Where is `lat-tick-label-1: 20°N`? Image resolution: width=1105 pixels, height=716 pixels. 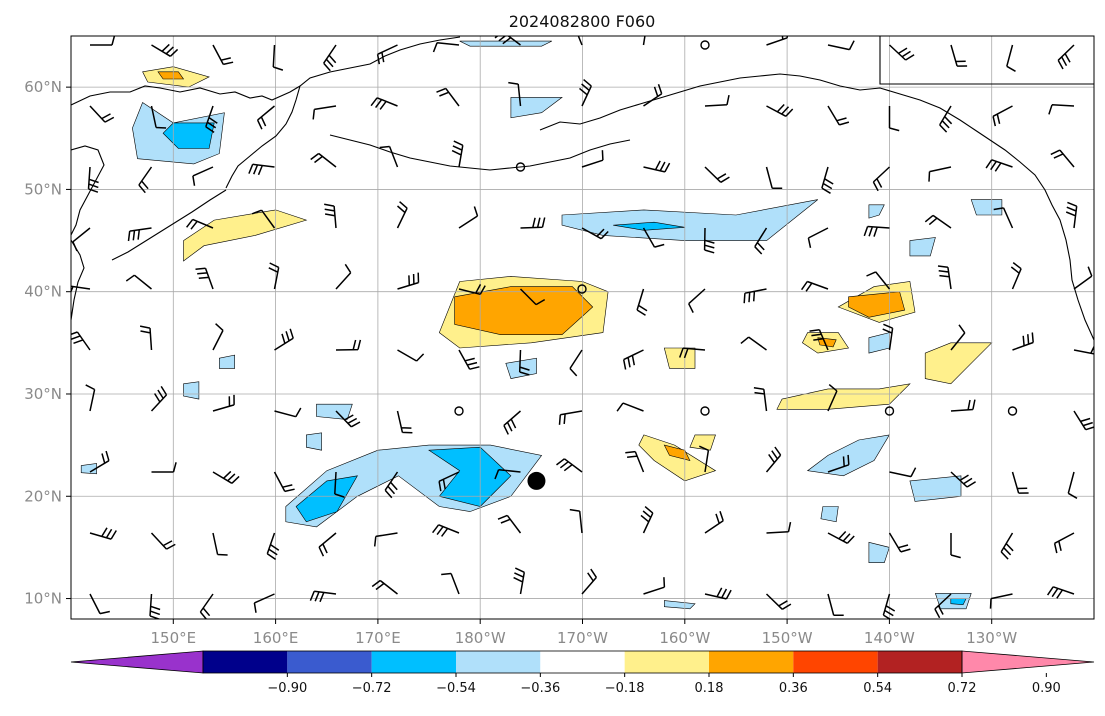
lat-tick-label-1: 20°N is located at coordinates (43, 496).